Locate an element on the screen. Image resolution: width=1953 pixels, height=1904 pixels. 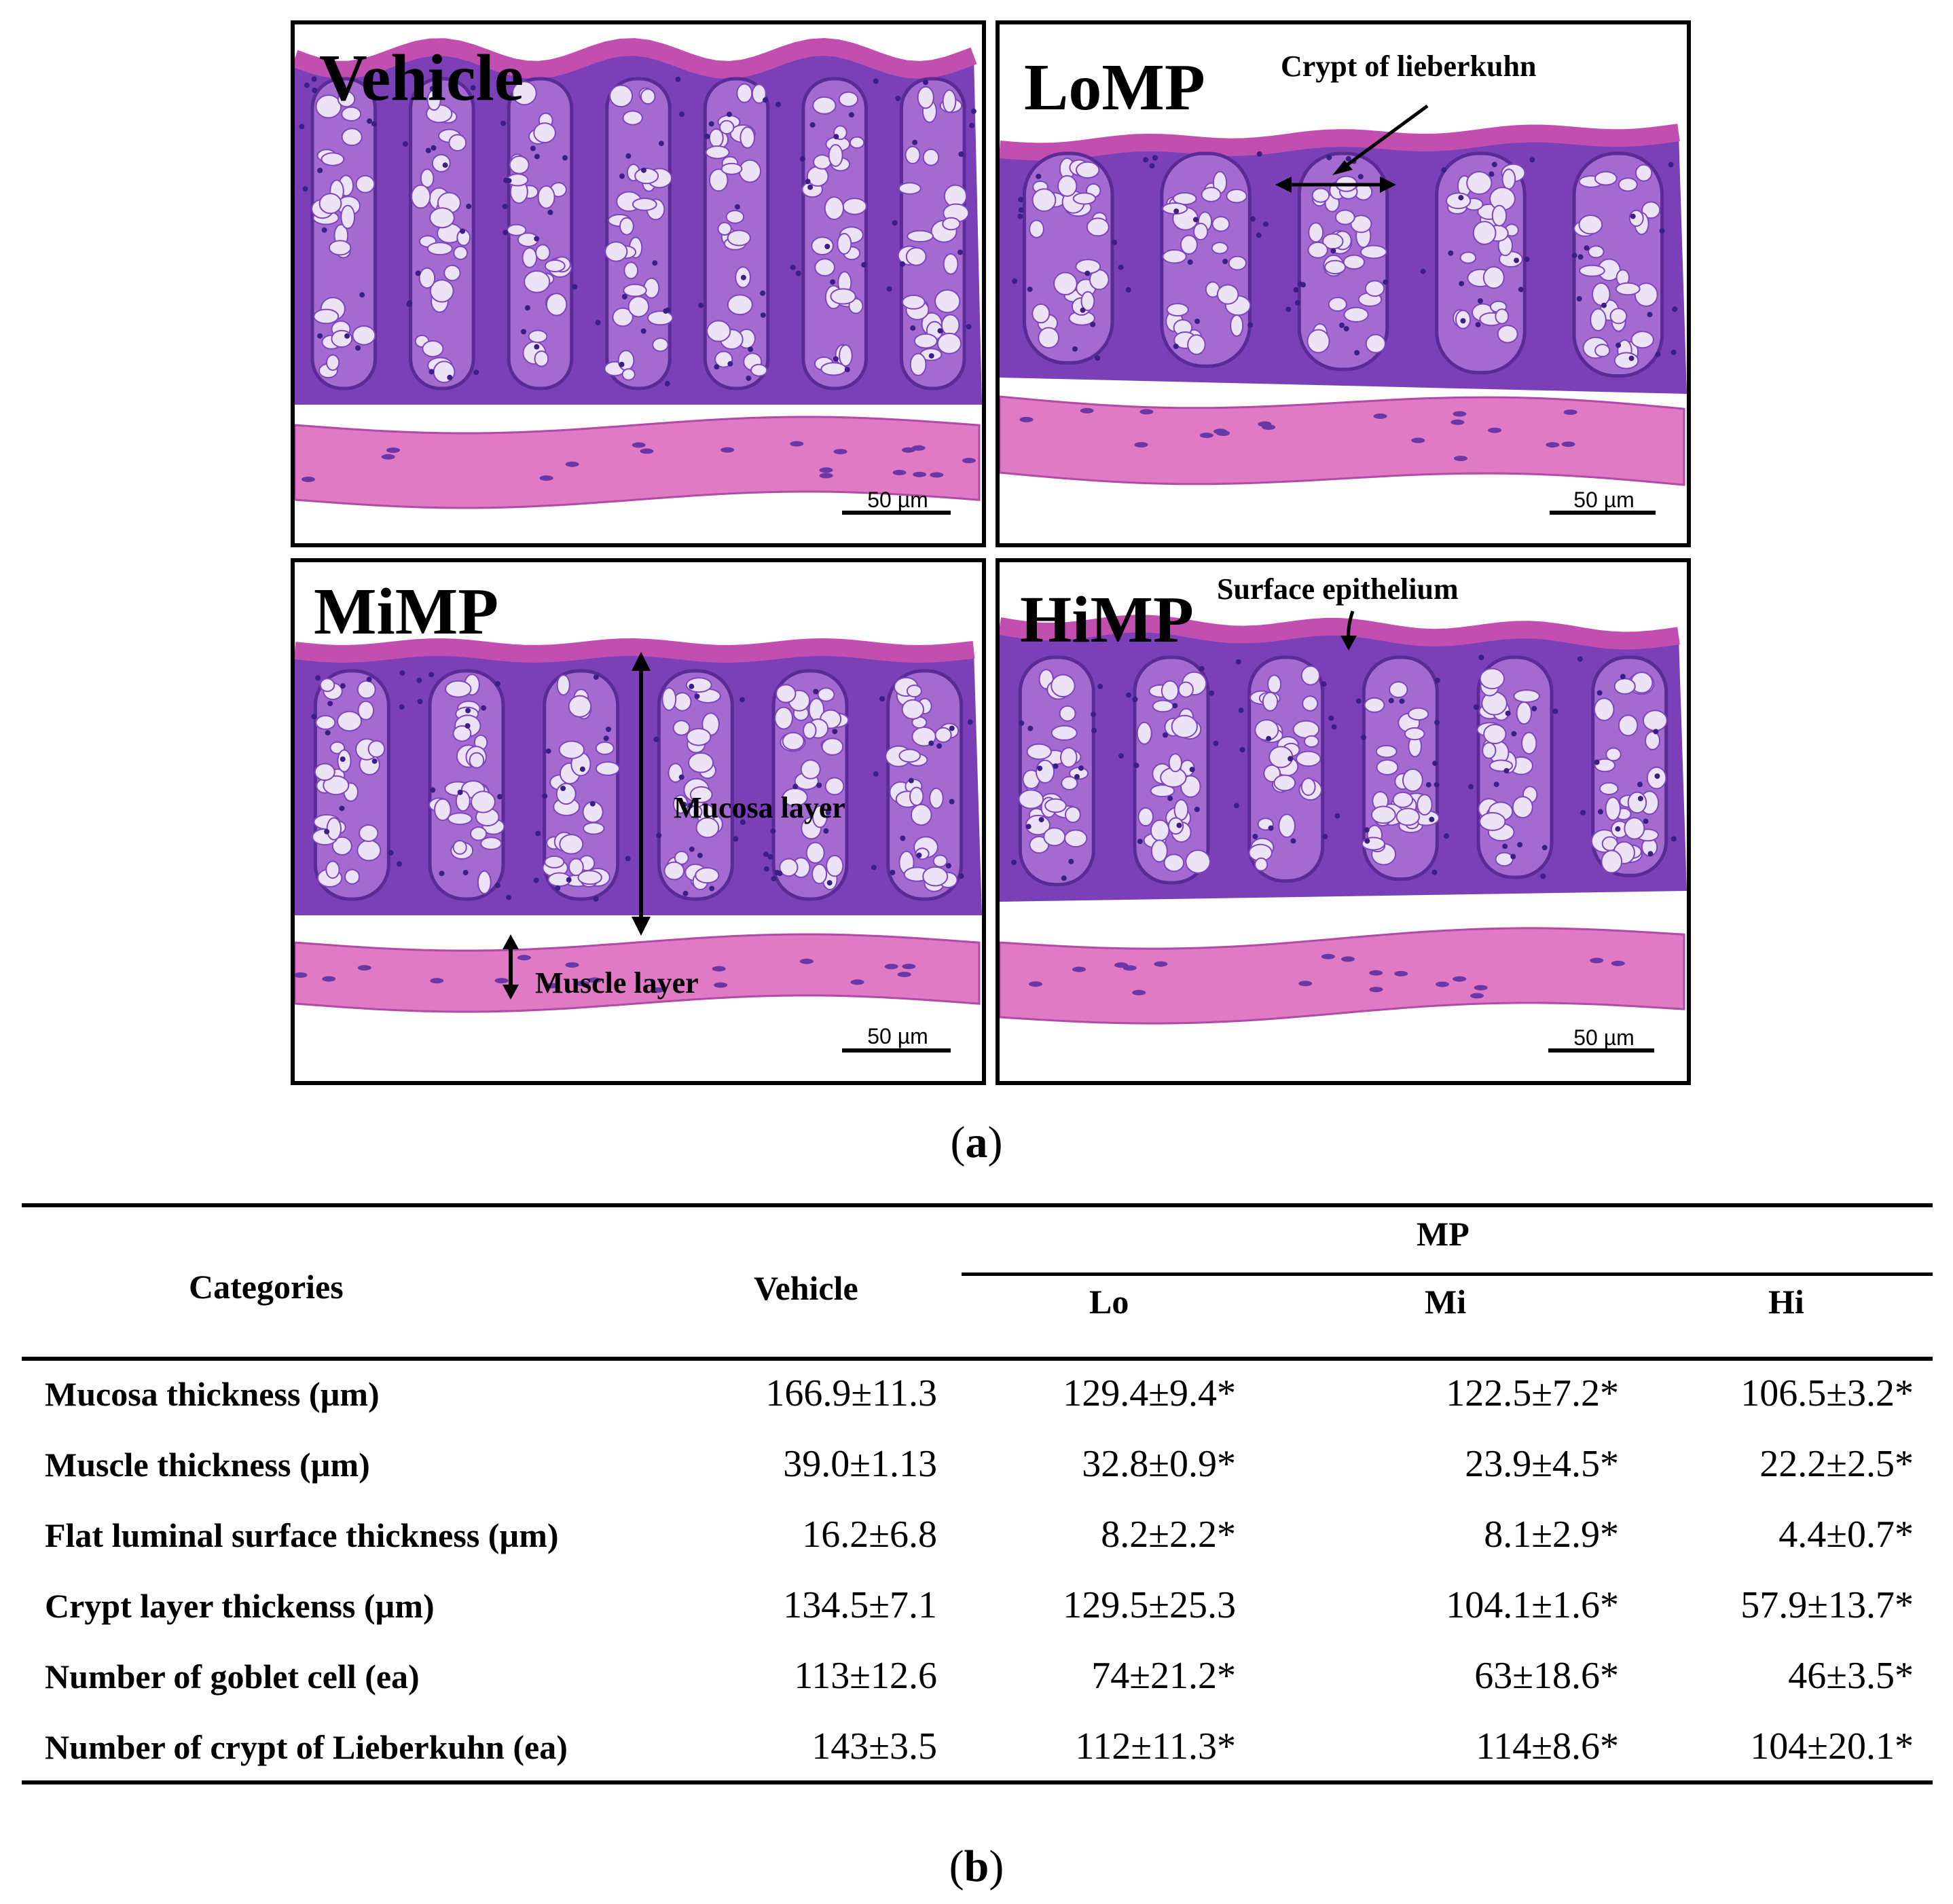
panel-title-vehicle: Vehicle is located at coordinates (421, 78).